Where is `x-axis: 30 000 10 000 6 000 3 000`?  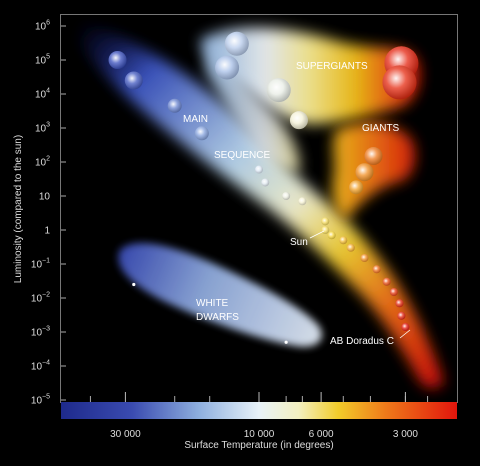 x-axis: 30 000 10 000 6 000 3 000 is located at coordinates (259, 416).